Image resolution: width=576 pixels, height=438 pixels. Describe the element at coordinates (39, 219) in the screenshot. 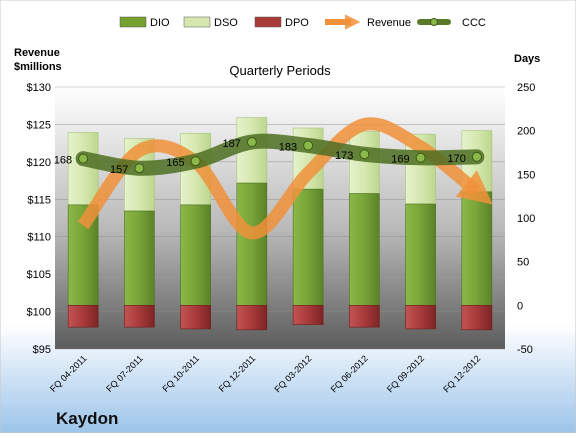

I see `left-axis-ticks: $95 $100 $105 $110 $115 $120 $125 $130` at that location.